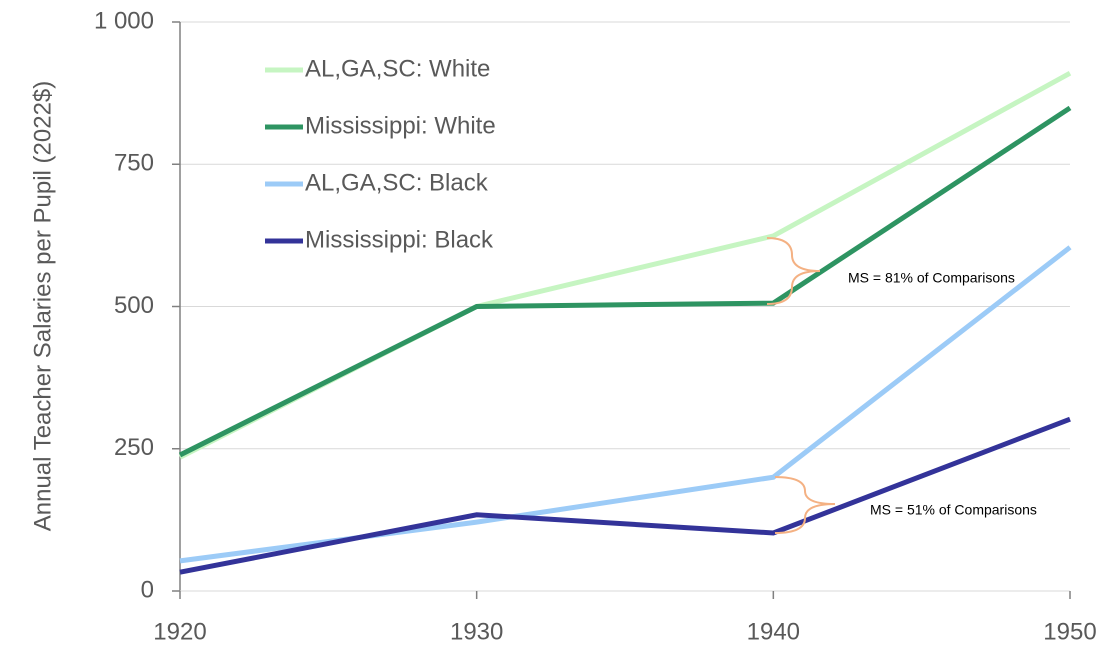 The width and height of the screenshot is (1109, 649). I want to click on x-tick-label: 1920, so click(179, 631).